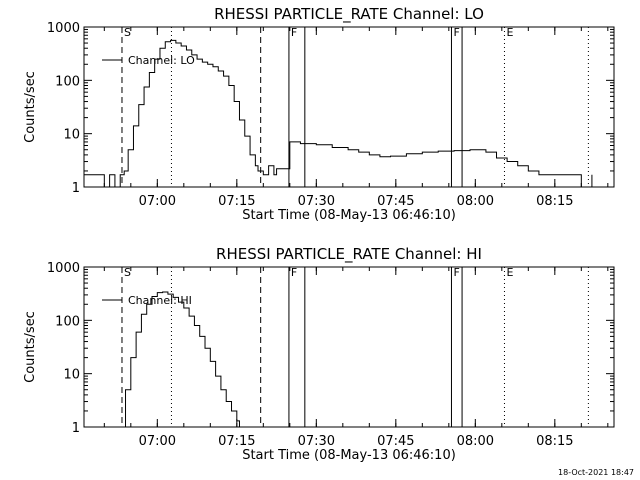 This screenshot has width=640, height=480. Describe the element at coordinates (157, 201) in the screenshot. I see `chart1-x-tick-label: 07:00` at that location.